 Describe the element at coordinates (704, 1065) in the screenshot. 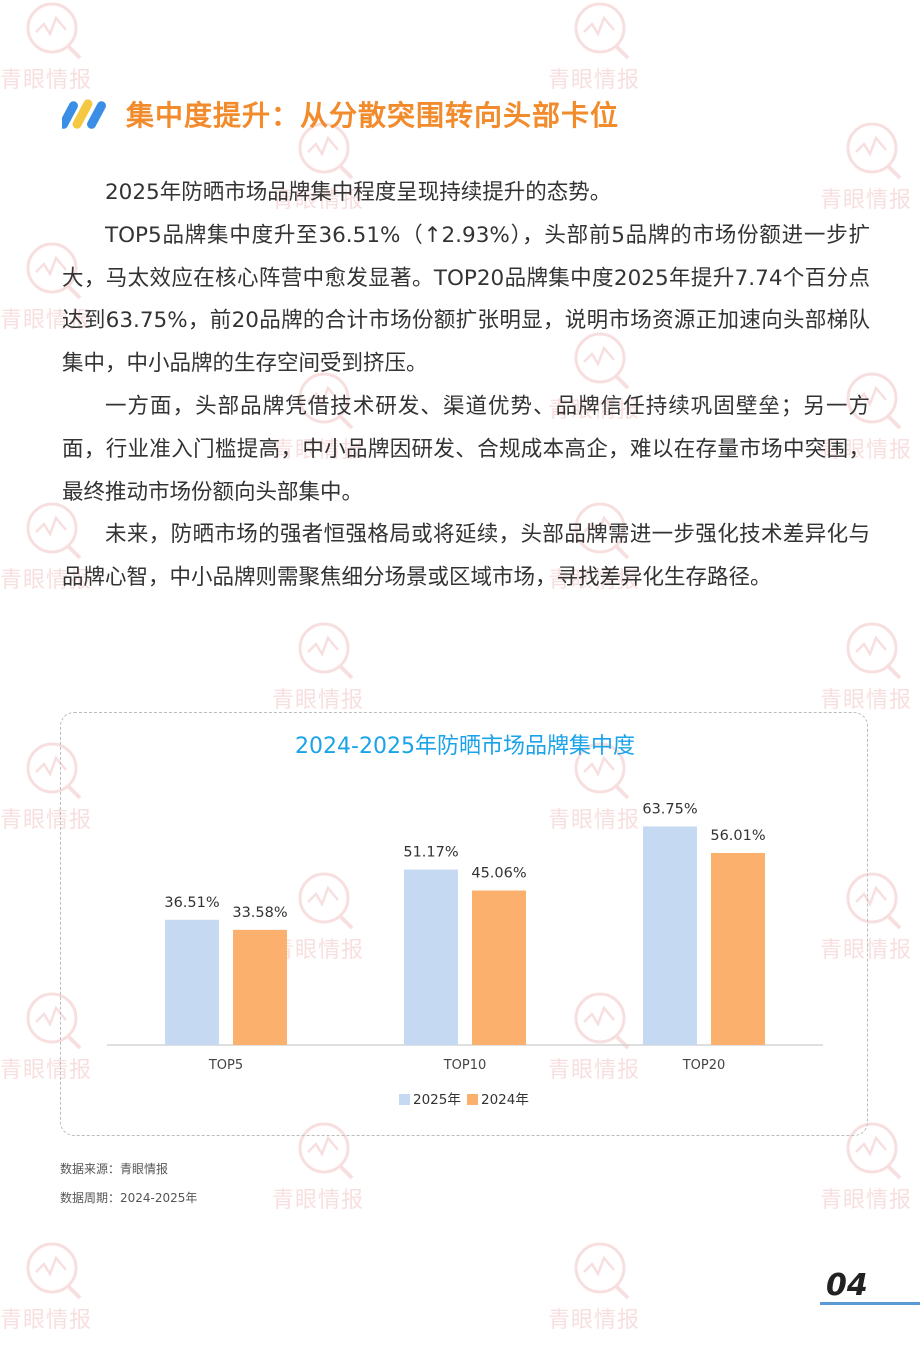

I see `x-tick-label: TOP20` at that location.